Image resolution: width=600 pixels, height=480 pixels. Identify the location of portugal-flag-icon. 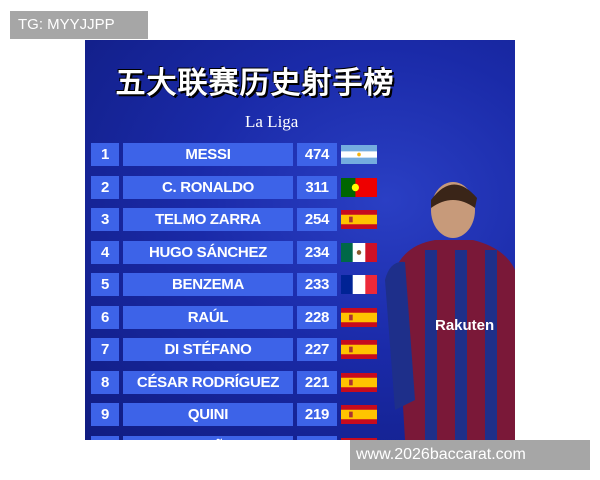
(359, 187).